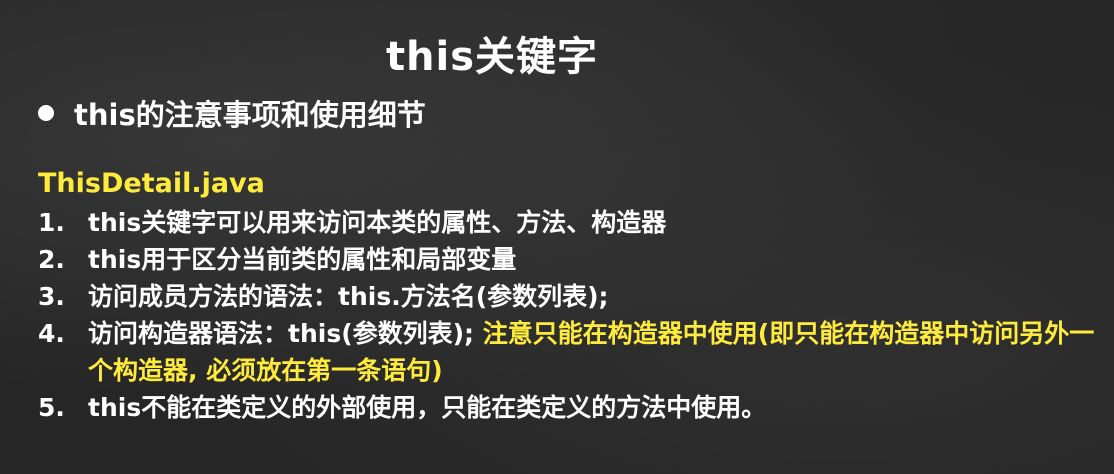  What do you see at coordinates (492, 57) in the screenshot?
I see `slide-title: this关键字` at bounding box center [492, 57].